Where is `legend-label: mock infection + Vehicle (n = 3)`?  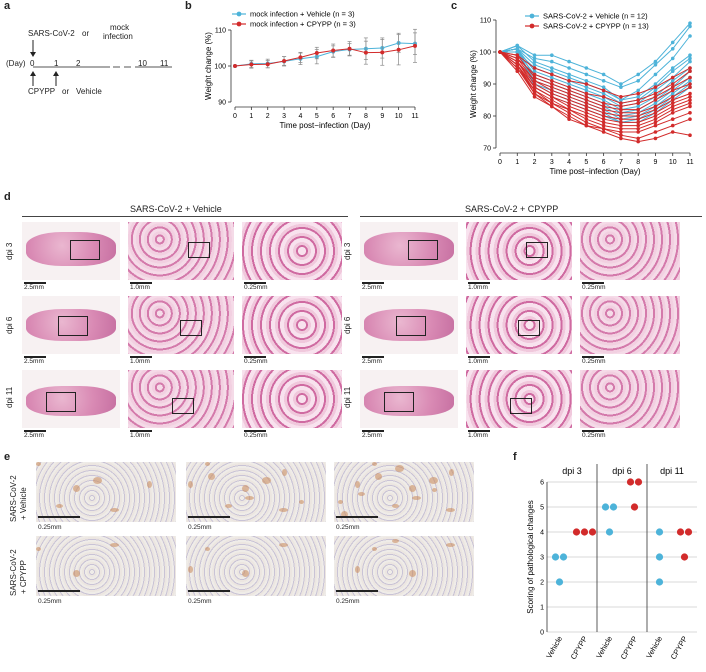 legend-label: mock infection + Vehicle (n = 3) is located at coordinates (302, 14).